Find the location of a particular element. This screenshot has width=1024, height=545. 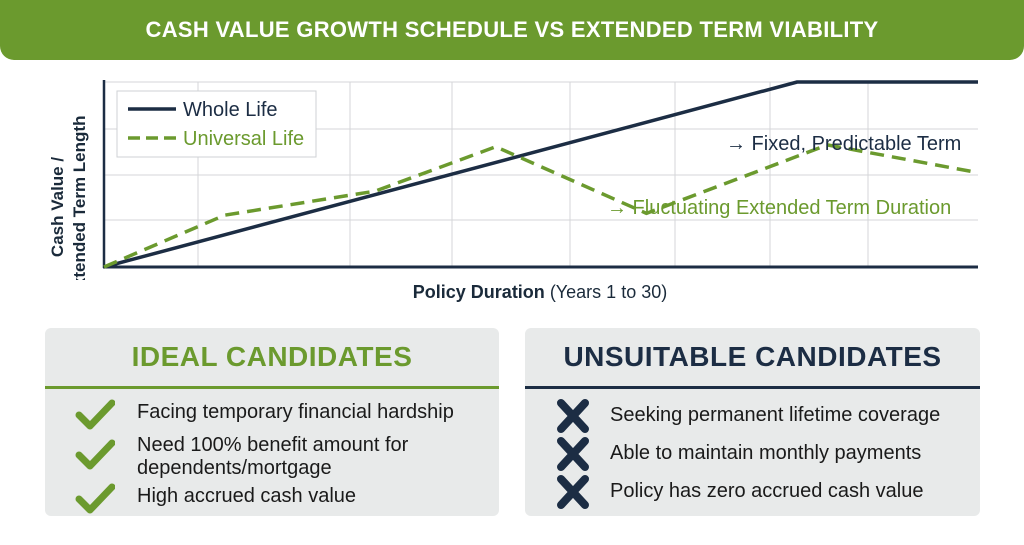

unsuitable-item-text: Able to maintain monthly payments is located at coordinates (766, 453).